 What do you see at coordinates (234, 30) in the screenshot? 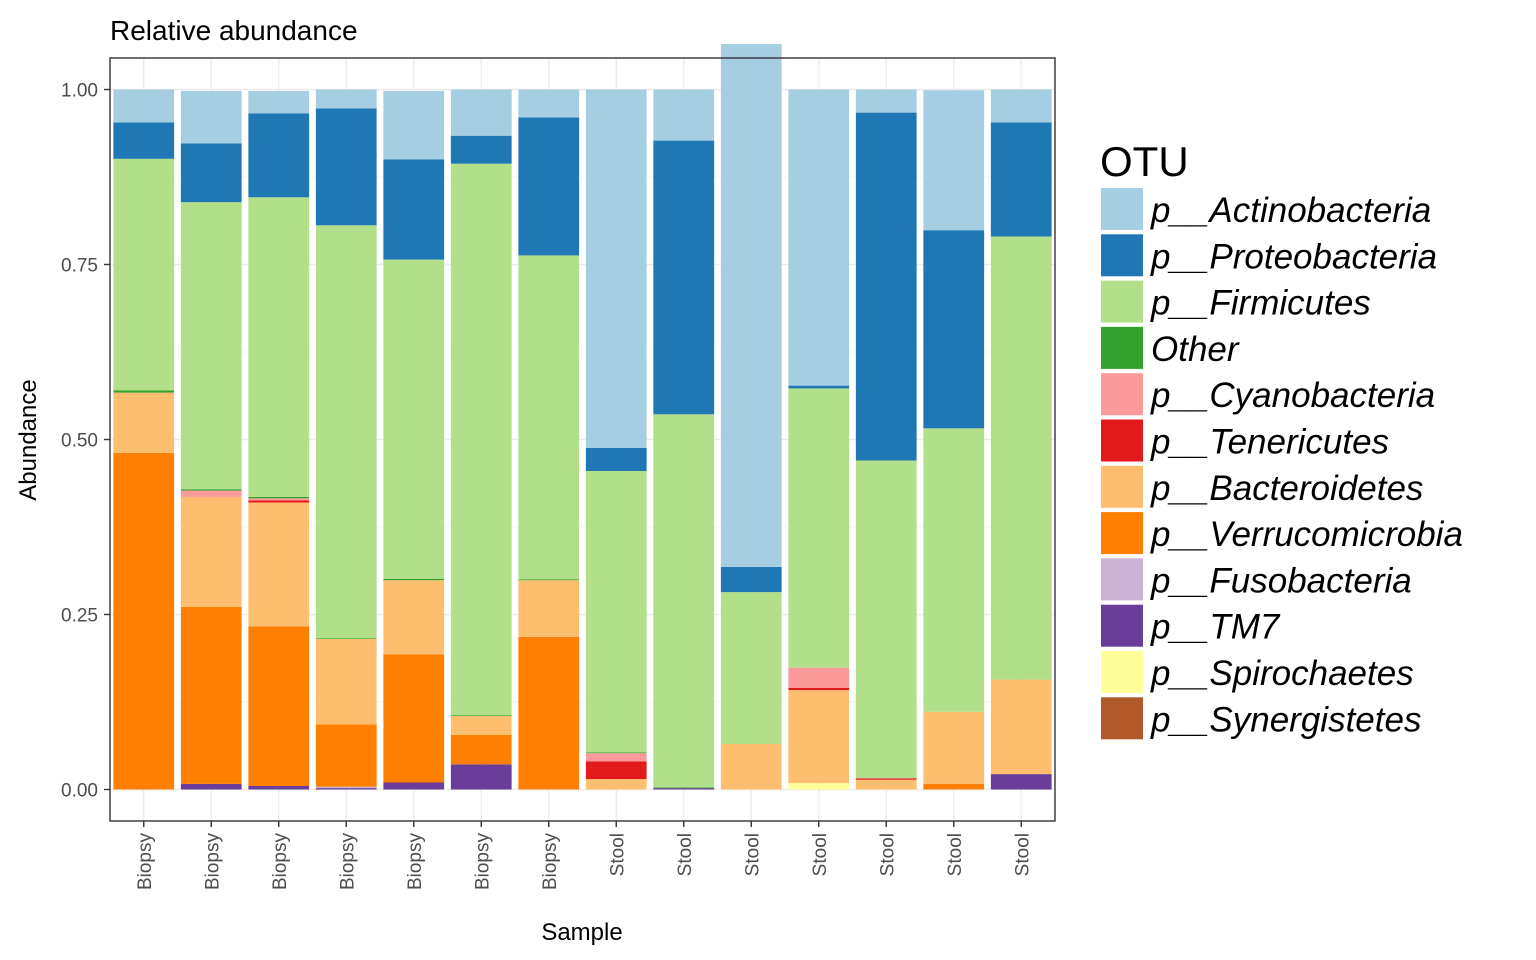
I see `chart-title: Relative abundance` at bounding box center [234, 30].